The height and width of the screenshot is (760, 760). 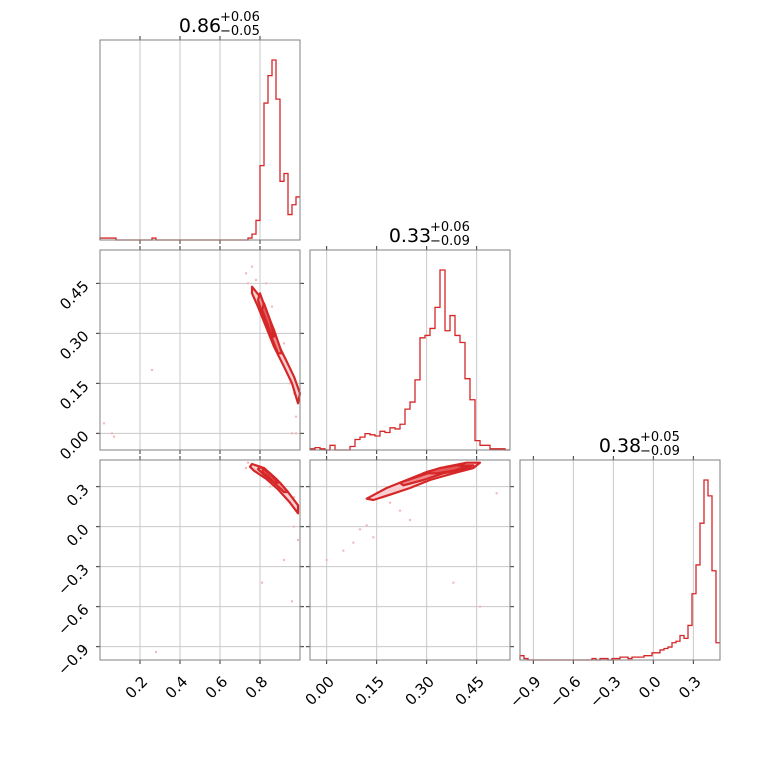 What do you see at coordinates (690, 688) in the screenshot?
I see `x-tick-label: 0.3` at bounding box center [690, 688].